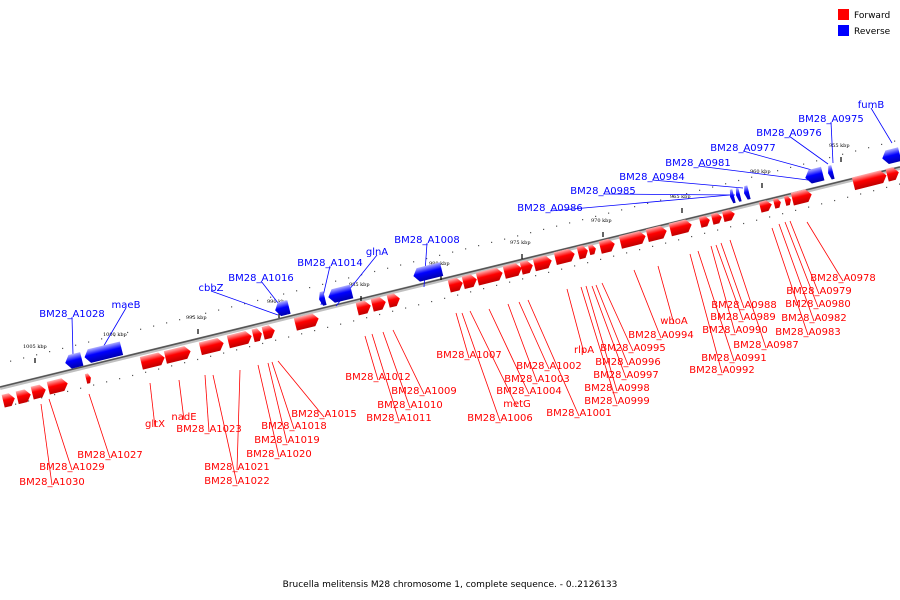 The height and width of the screenshot is (600, 900). What do you see at coordinates (529, 391) in the screenshot?
I see `gene-label: BM28_A1004` at bounding box center [529, 391].